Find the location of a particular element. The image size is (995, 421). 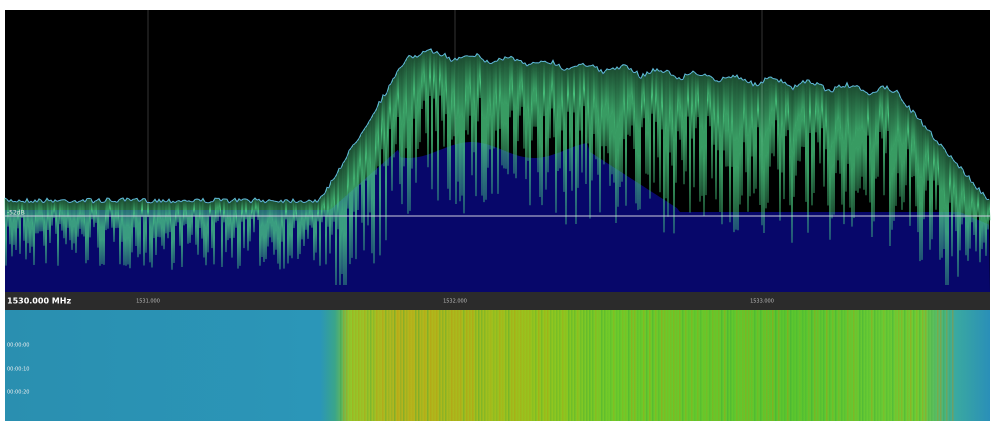

time-label: 00:00:00 is located at coordinates (18, 346).